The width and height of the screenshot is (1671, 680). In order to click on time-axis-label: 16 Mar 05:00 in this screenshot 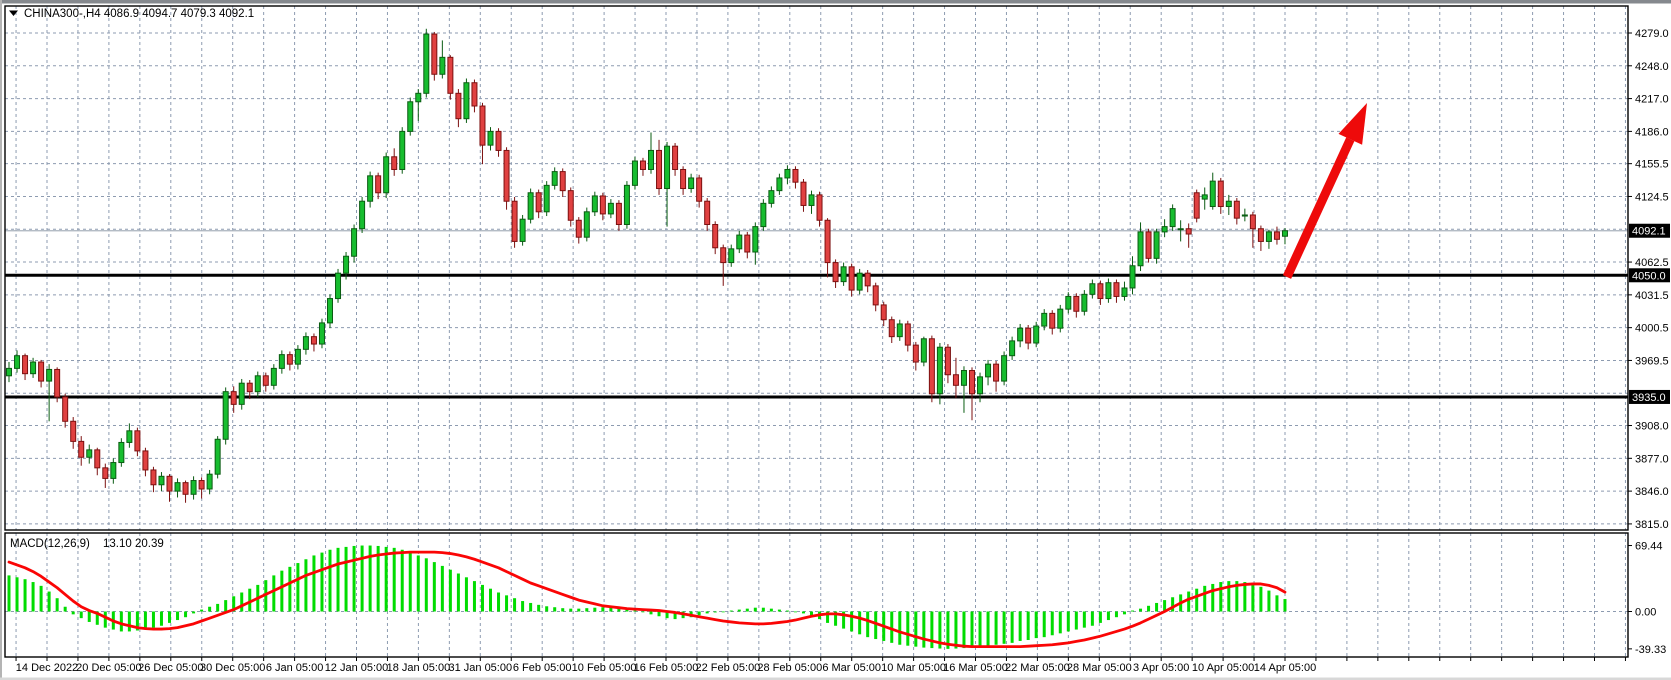, I will do `click(975, 668)`.